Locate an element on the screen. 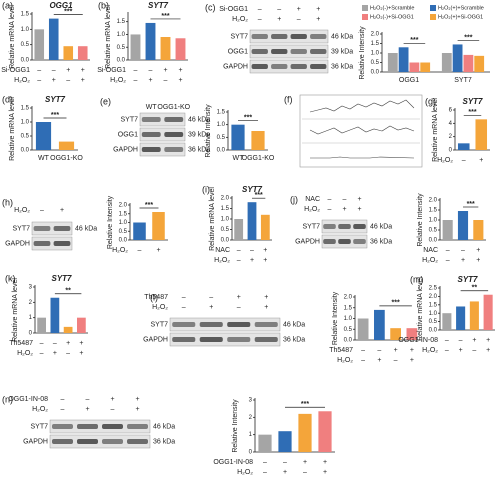 Image resolution: width=499 pixels, height=500 pixels. band-name: SYT7 is located at coordinates (239, 36).